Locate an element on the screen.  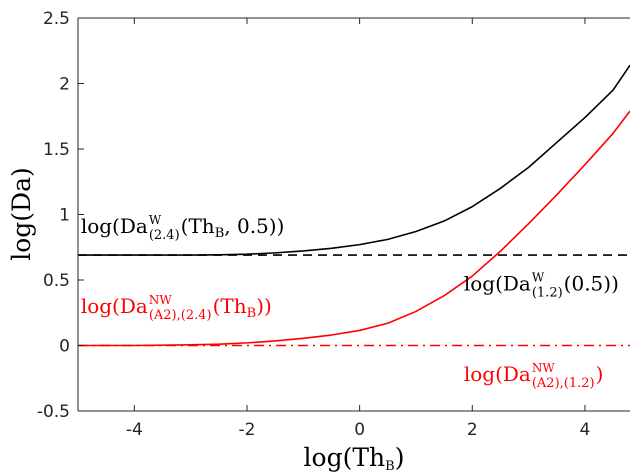
annotation-red-curve: log(DaNW (A2),(2.4)(ThB)) is located at coordinates (176, 308).